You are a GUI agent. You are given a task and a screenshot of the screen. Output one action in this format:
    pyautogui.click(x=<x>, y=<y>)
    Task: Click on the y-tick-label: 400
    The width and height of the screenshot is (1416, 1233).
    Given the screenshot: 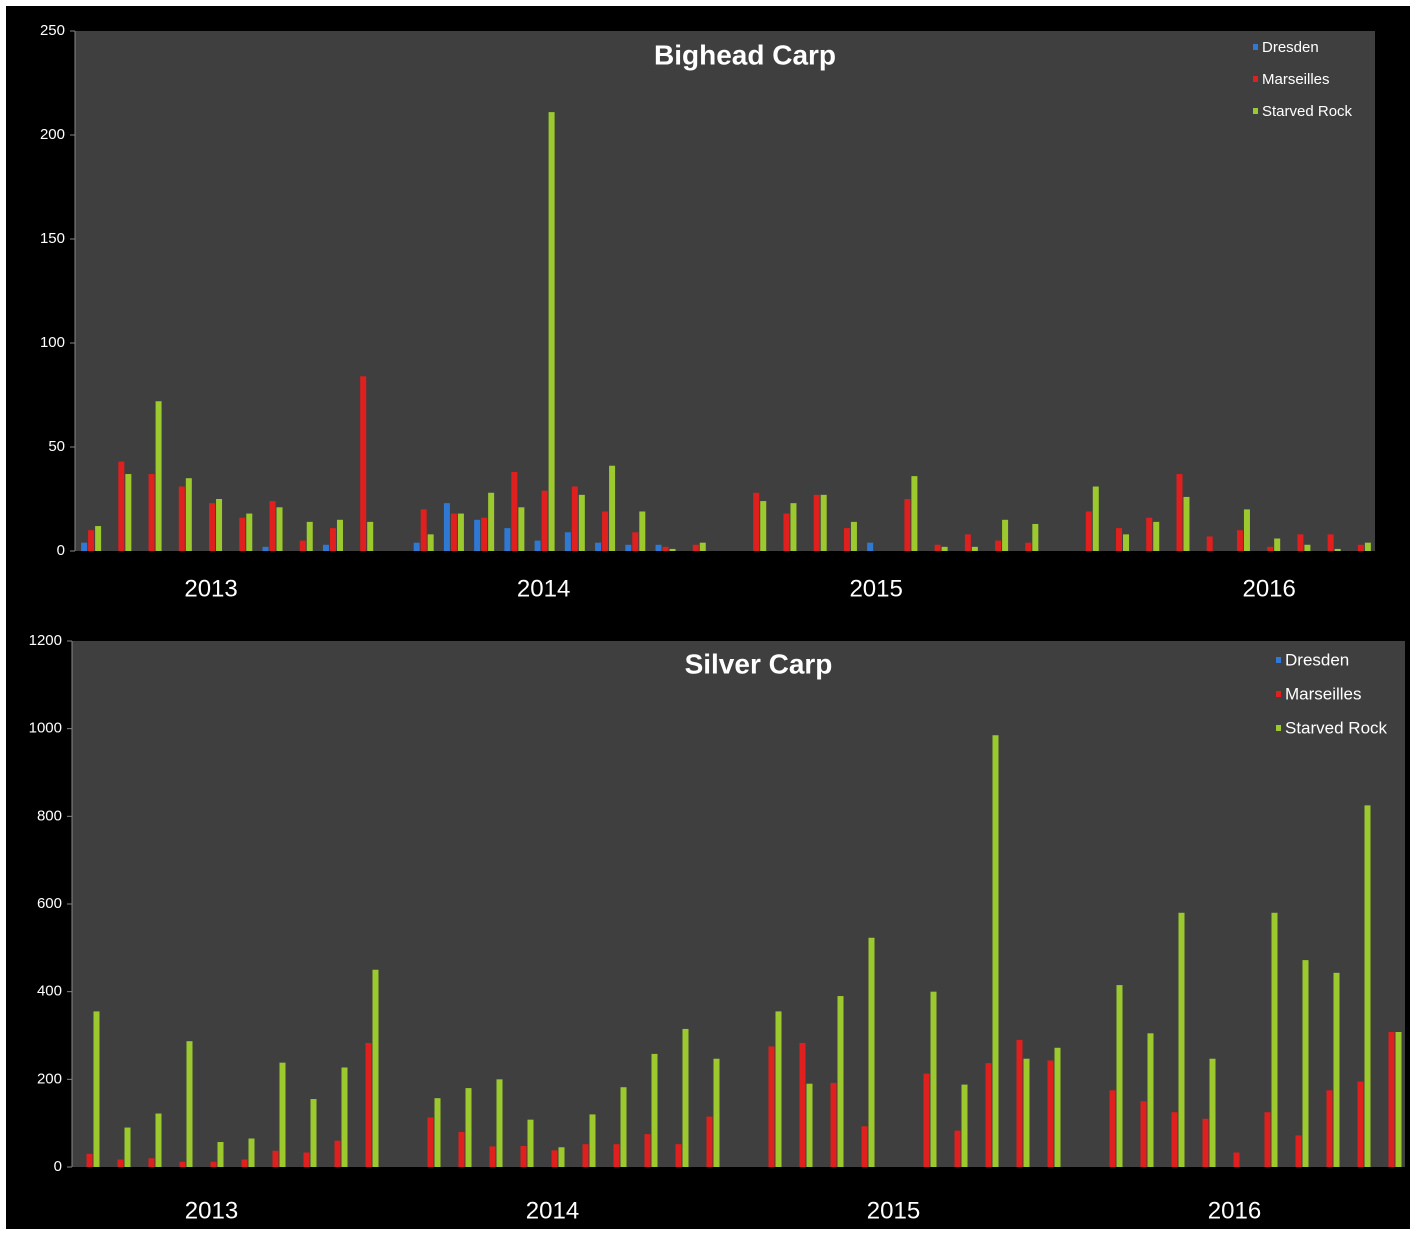 What is the action you would take?
    pyautogui.click(x=49, y=991)
    